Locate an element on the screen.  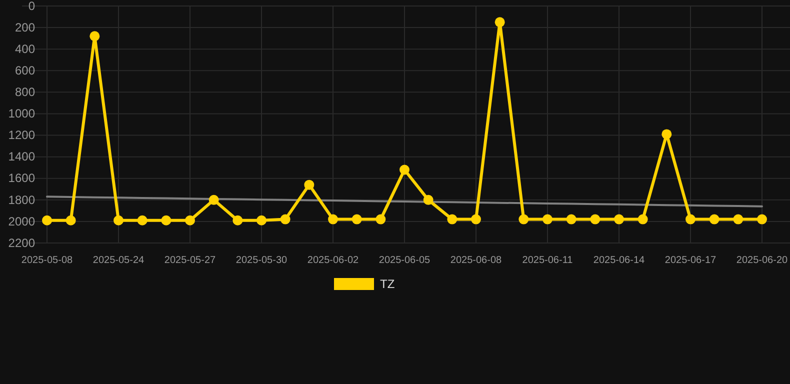
y-tick-label: 2200 is located at coordinates (22, 243).